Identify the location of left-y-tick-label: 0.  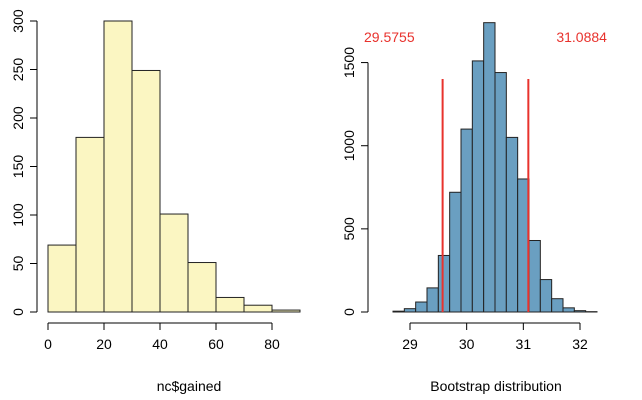
(18, 312).